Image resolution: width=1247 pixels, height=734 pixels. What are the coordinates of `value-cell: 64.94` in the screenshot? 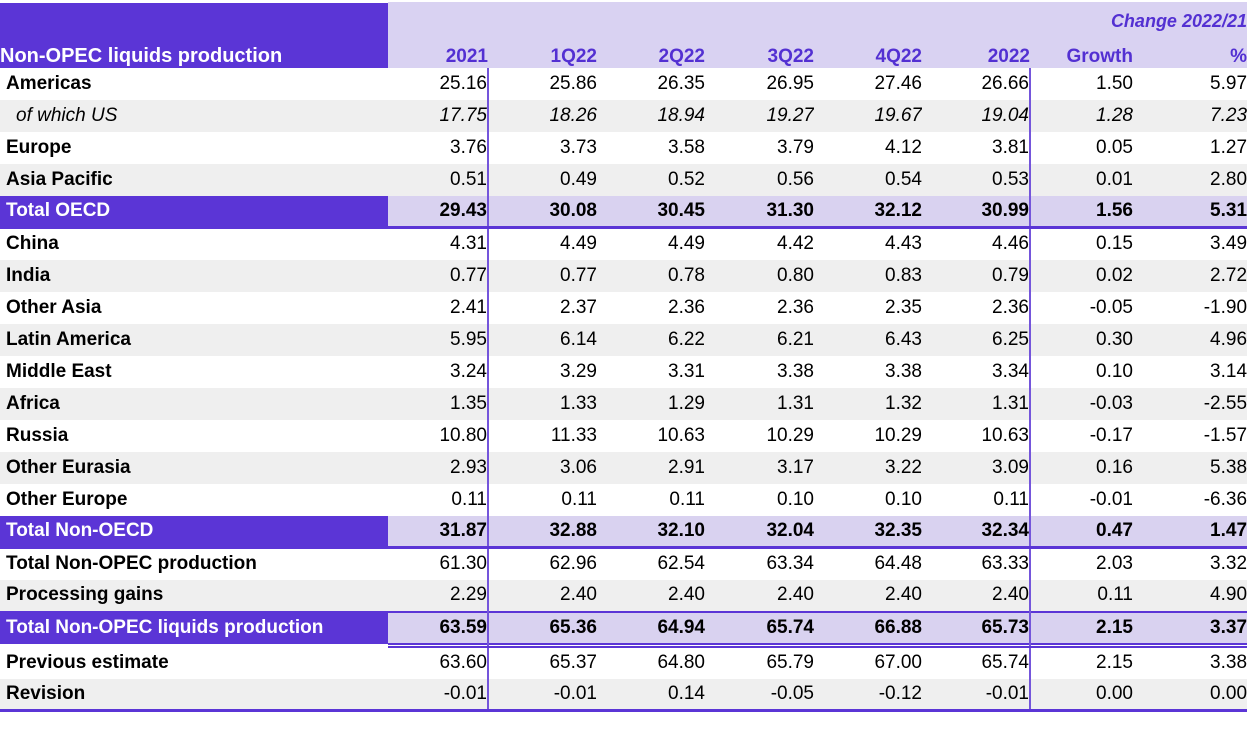 It's located at (651, 627).